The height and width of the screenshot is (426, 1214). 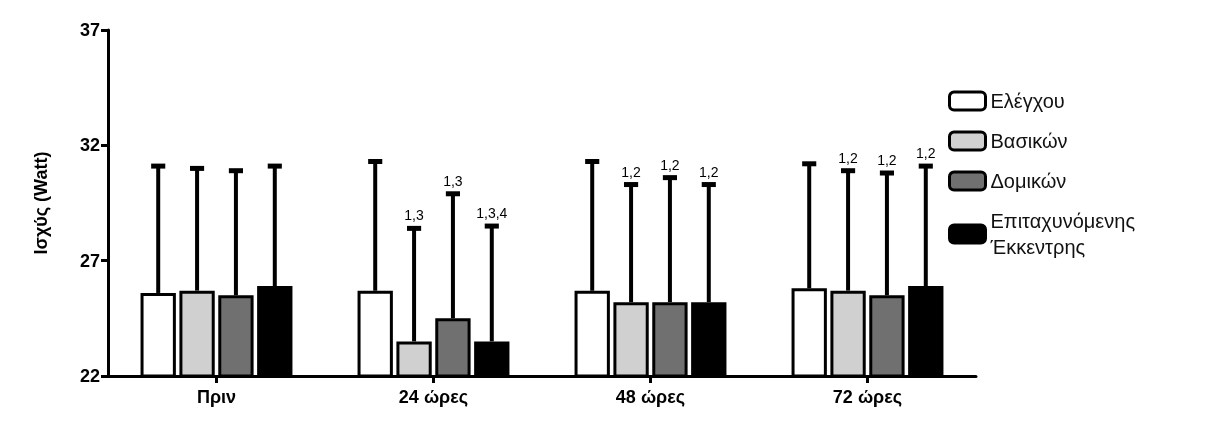 I want to click on y-axis-title: Ισχύς (Watt), so click(x=41, y=203).